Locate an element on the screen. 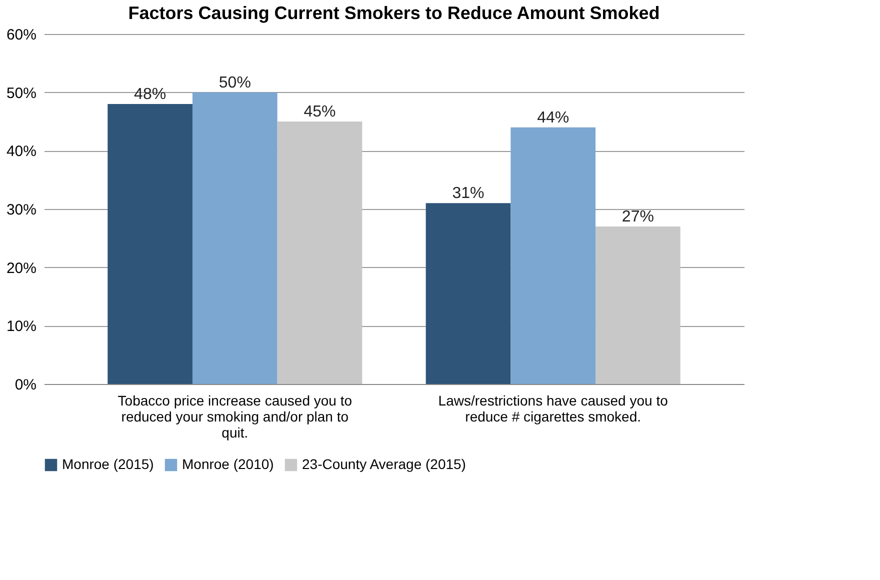 This screenshot has width=880, height=580. legend-label: Monroe (2015) is located at coordinates (108, 464).